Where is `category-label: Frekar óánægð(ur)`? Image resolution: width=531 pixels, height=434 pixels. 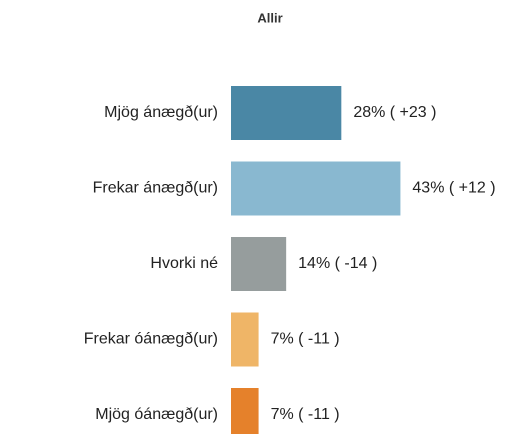 category-label: Frekar óánægð(ur) is located at coordinates (151, 339).